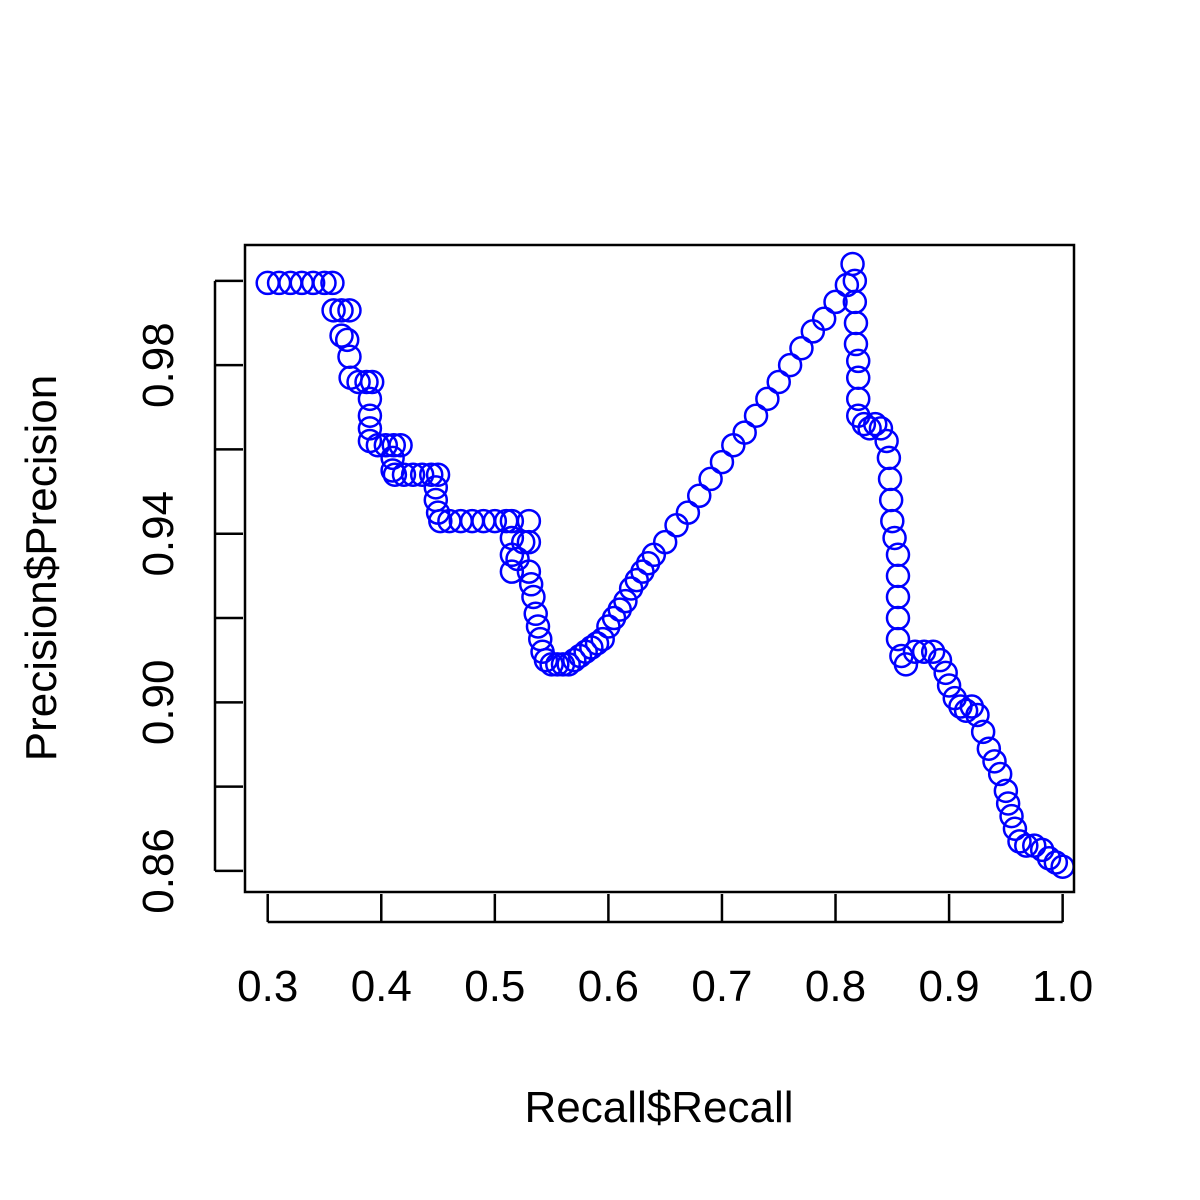 This screenshot has height=1200, width=1200. What do you see at coordinates (608, 986) in the screenshot?
I see `x-tick-label: 0.6` at bounding box center [608, 986].